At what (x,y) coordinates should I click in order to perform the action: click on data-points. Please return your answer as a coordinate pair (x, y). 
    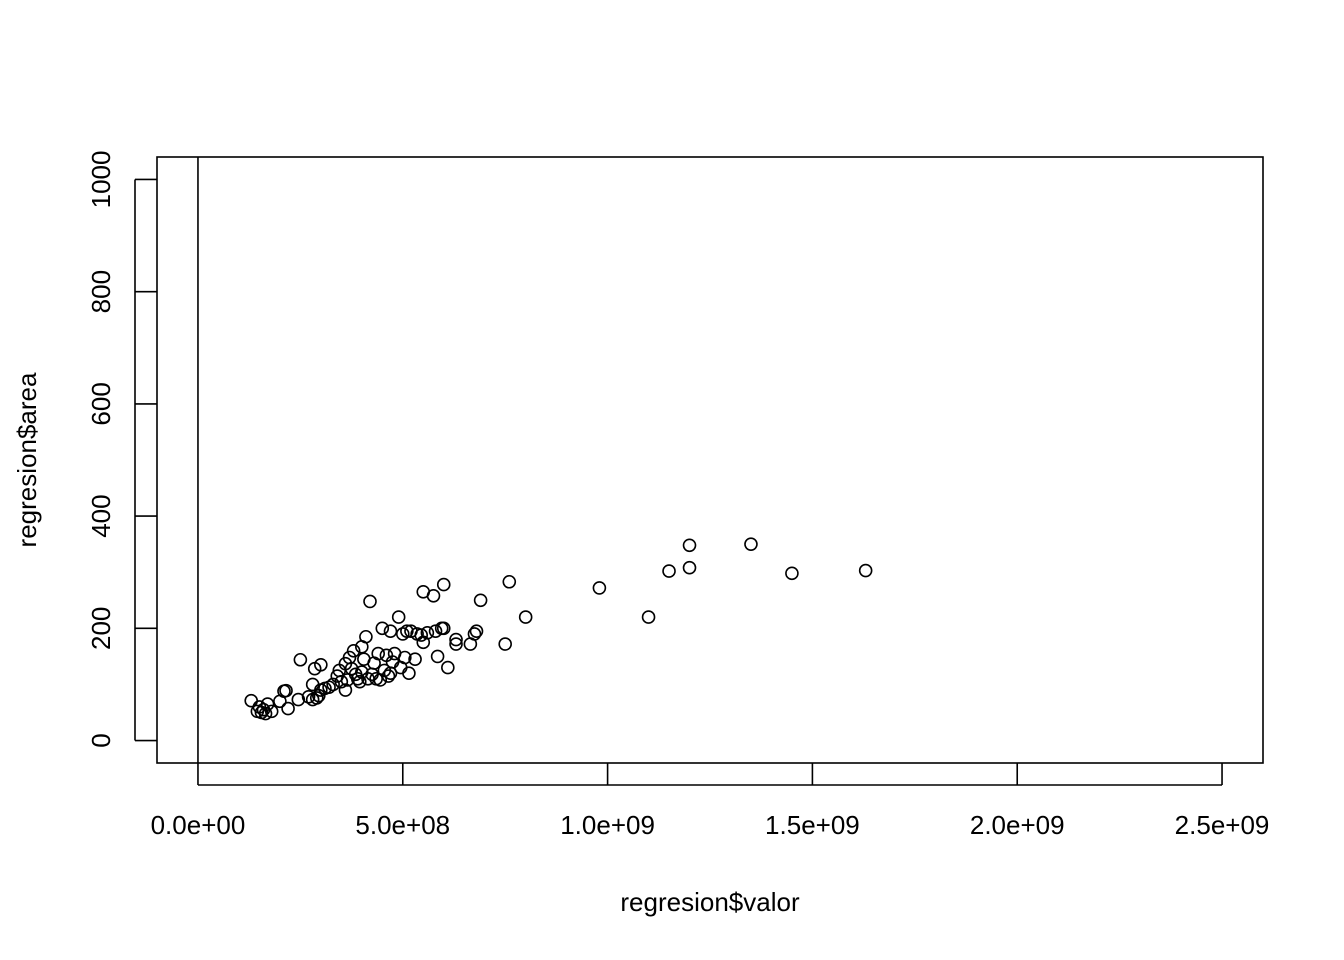
    Looking at the image, I should click on (558, 629).